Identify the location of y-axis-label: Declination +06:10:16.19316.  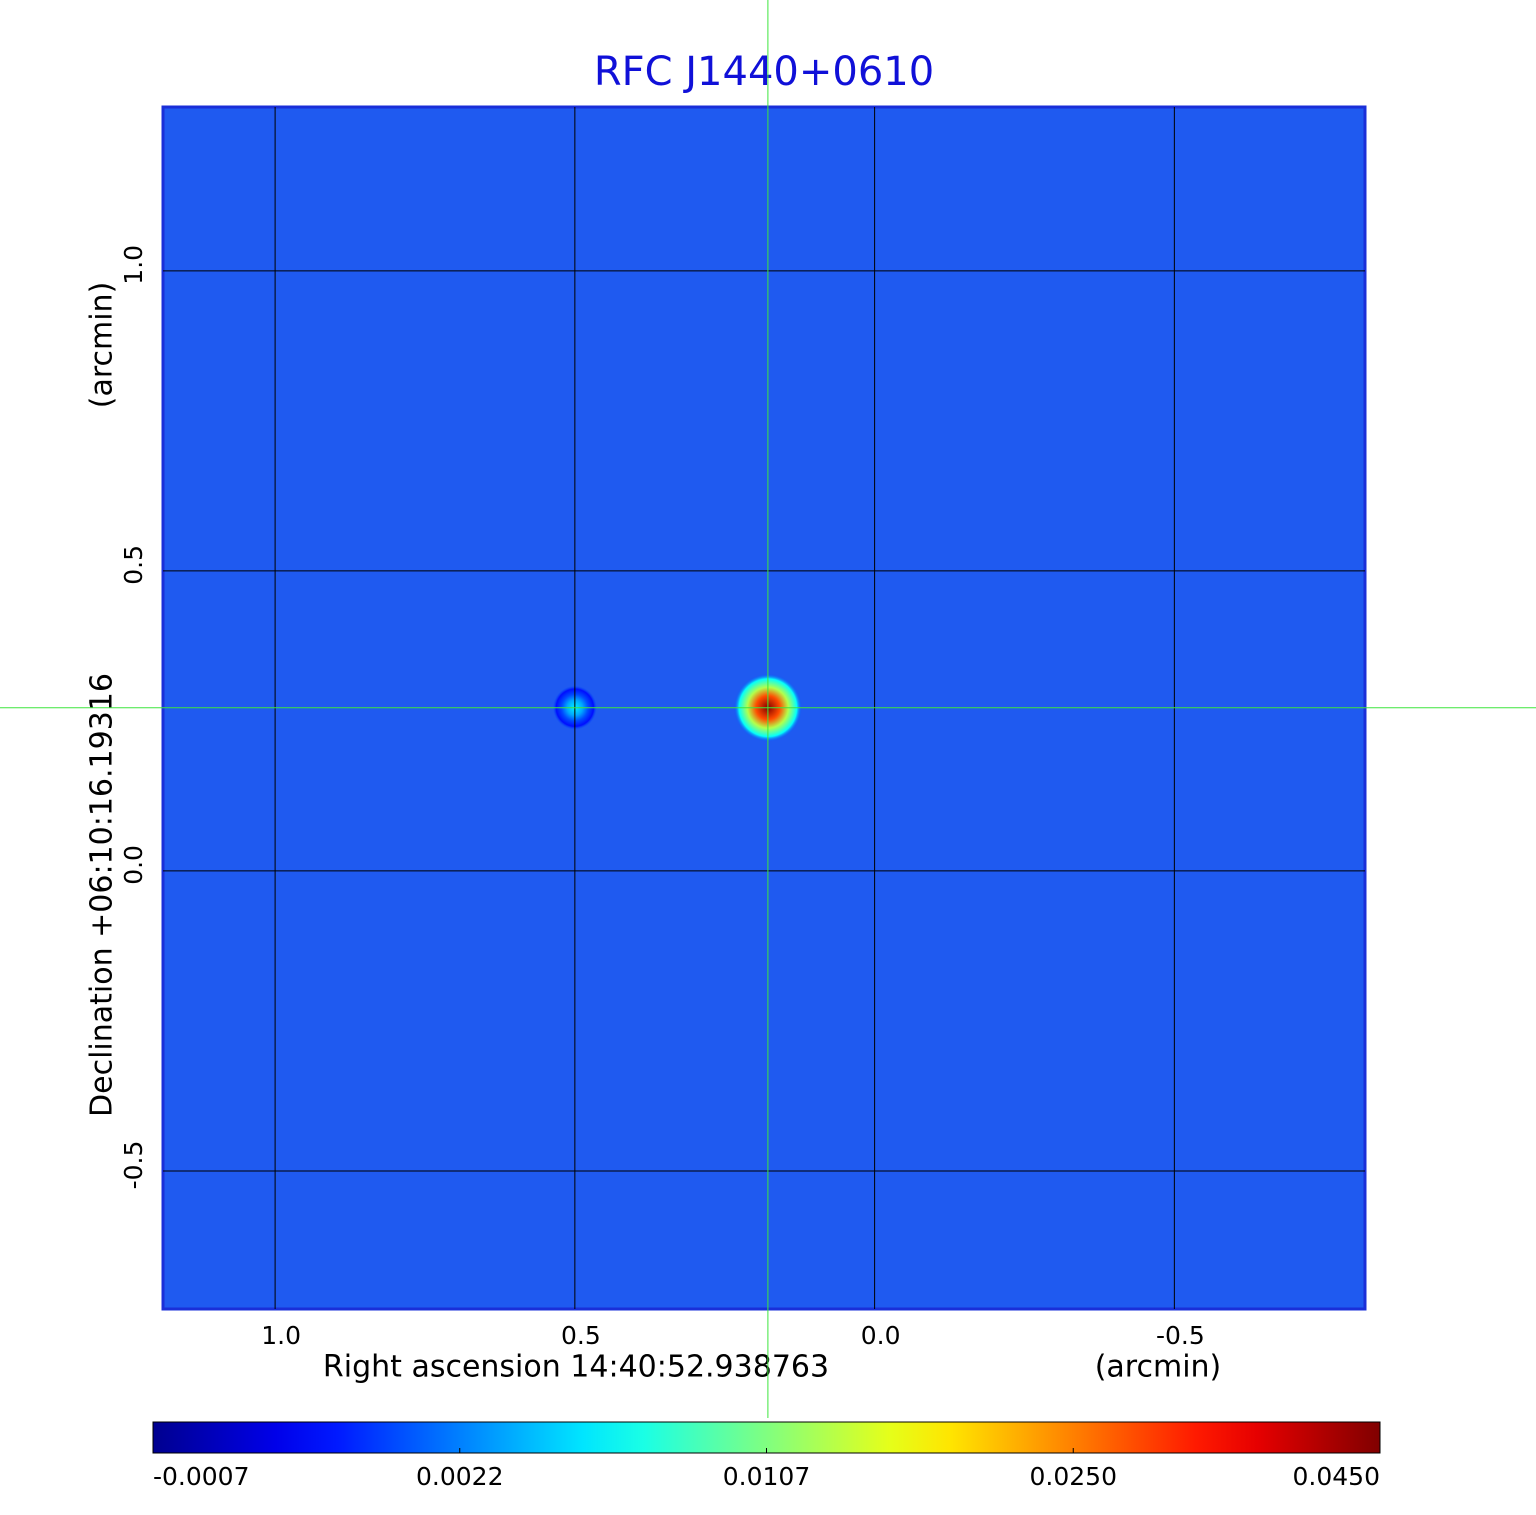
(102, 895).